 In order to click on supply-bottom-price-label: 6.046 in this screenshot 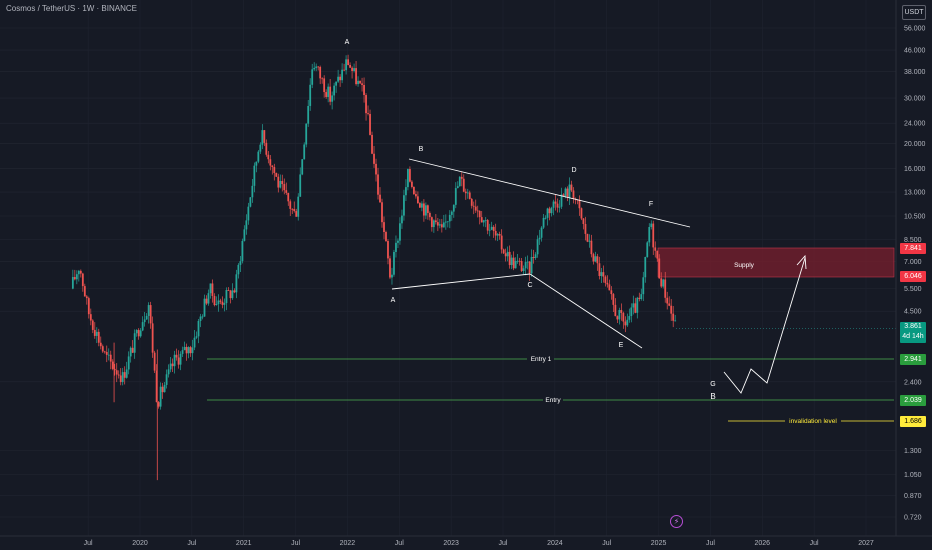, I will do `click(913, 276)`.